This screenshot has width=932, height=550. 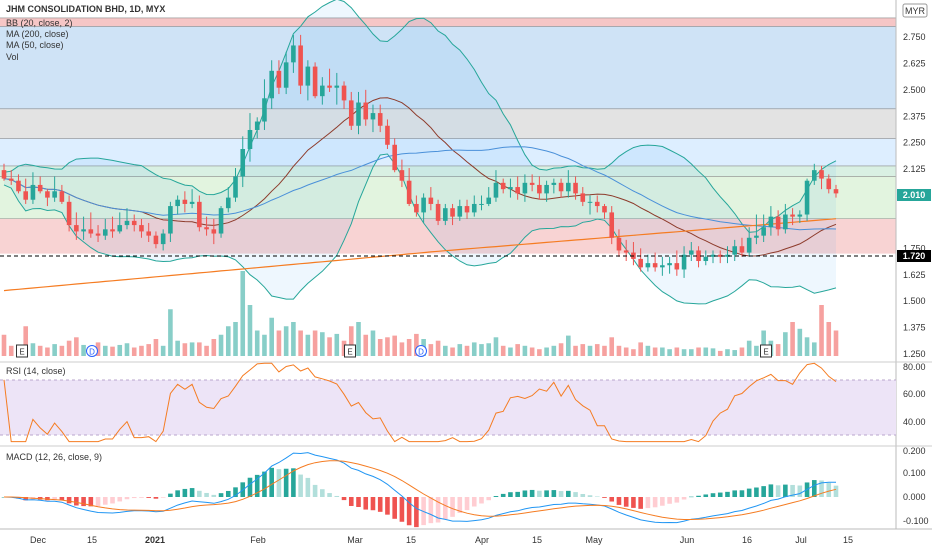 What do you see at coordinates (594, 540) in the screenshot?
I see `time-tick-8: May` at bounding box center [594, 540].